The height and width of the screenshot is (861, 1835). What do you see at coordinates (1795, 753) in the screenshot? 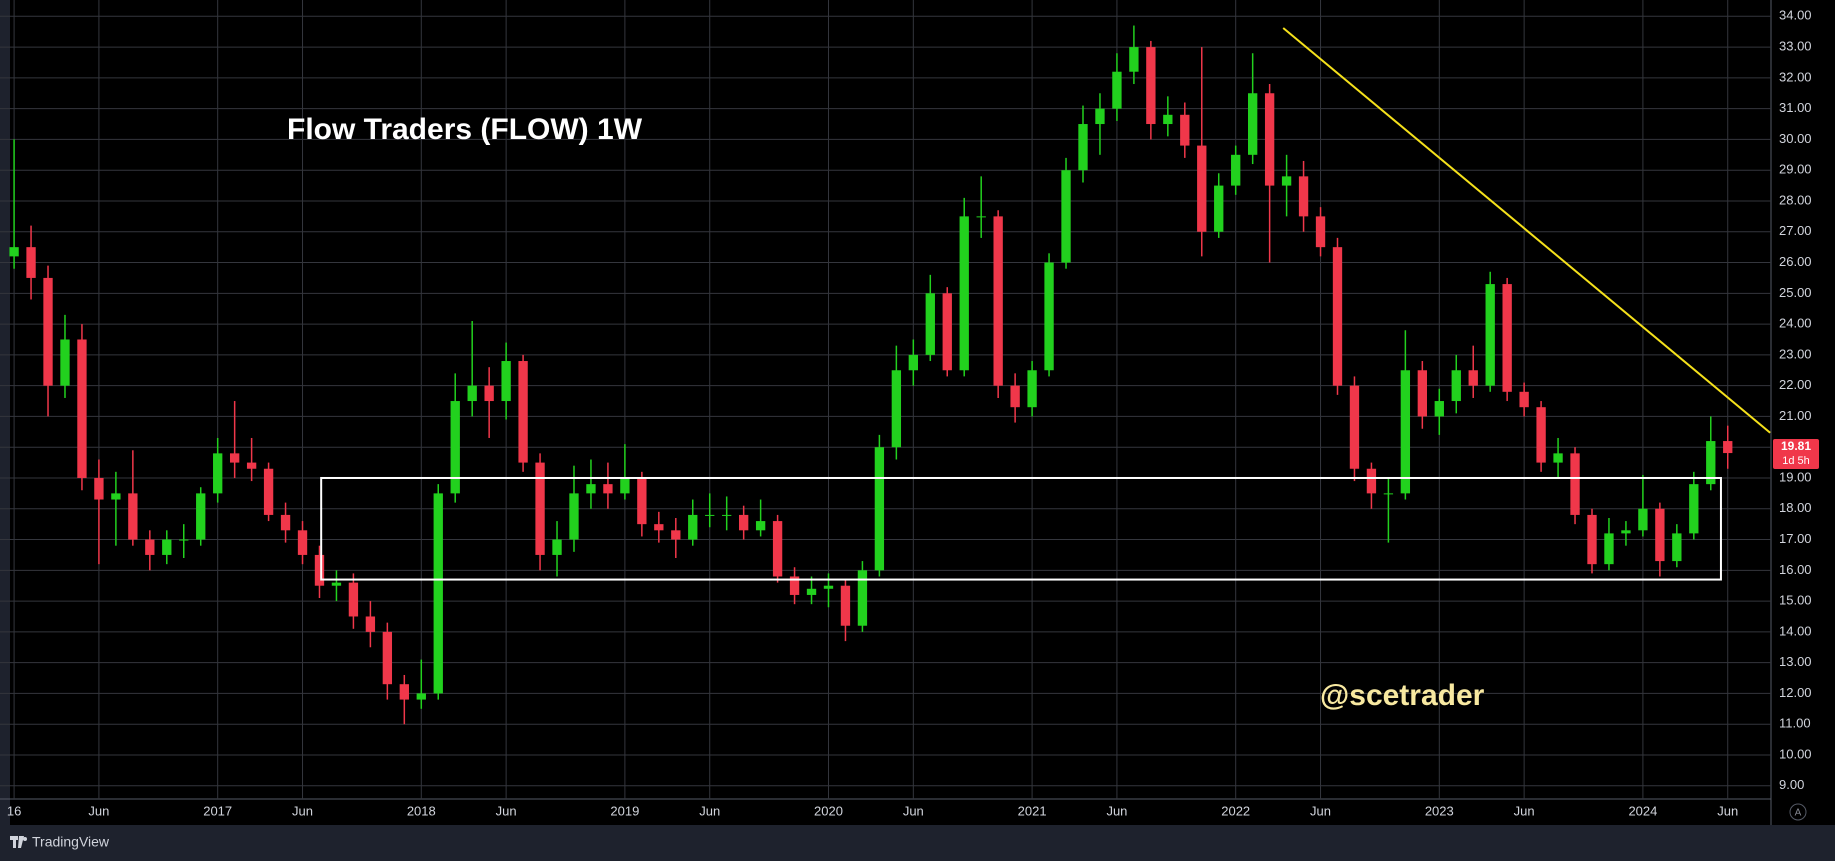
I see `y-tick-label: 10.00` at bounding box center [1795, 753].